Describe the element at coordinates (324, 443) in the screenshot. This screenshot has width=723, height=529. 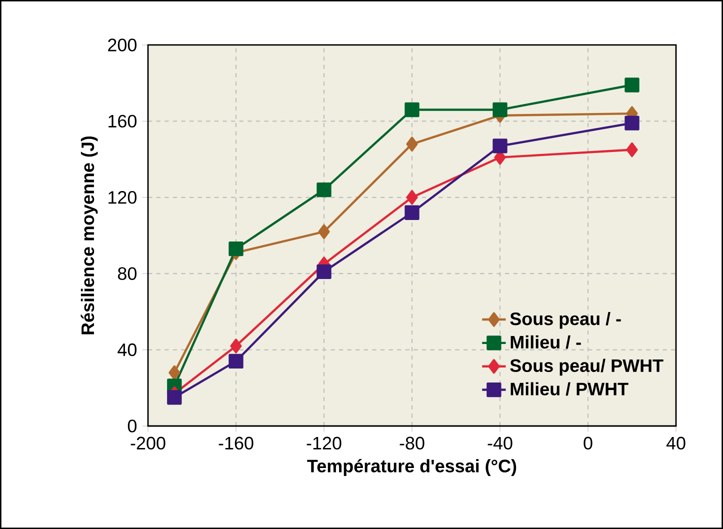
I see `x-tick-label: -120` at that location.